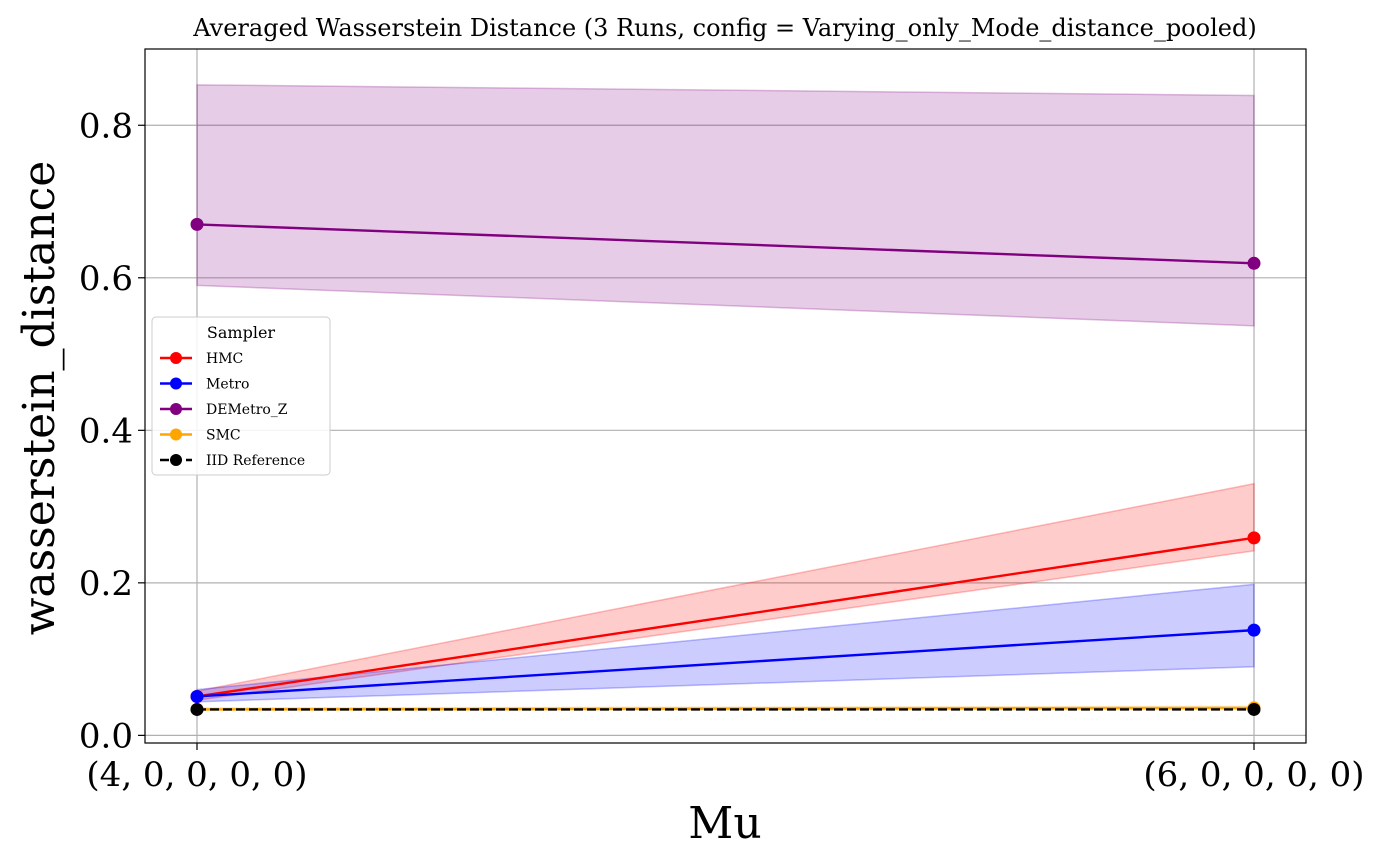 The image size is (1391, 862). Describe the element at coordinates (176, 409) in the screenshot. I see `legend-marker-demetro-z` at that location.